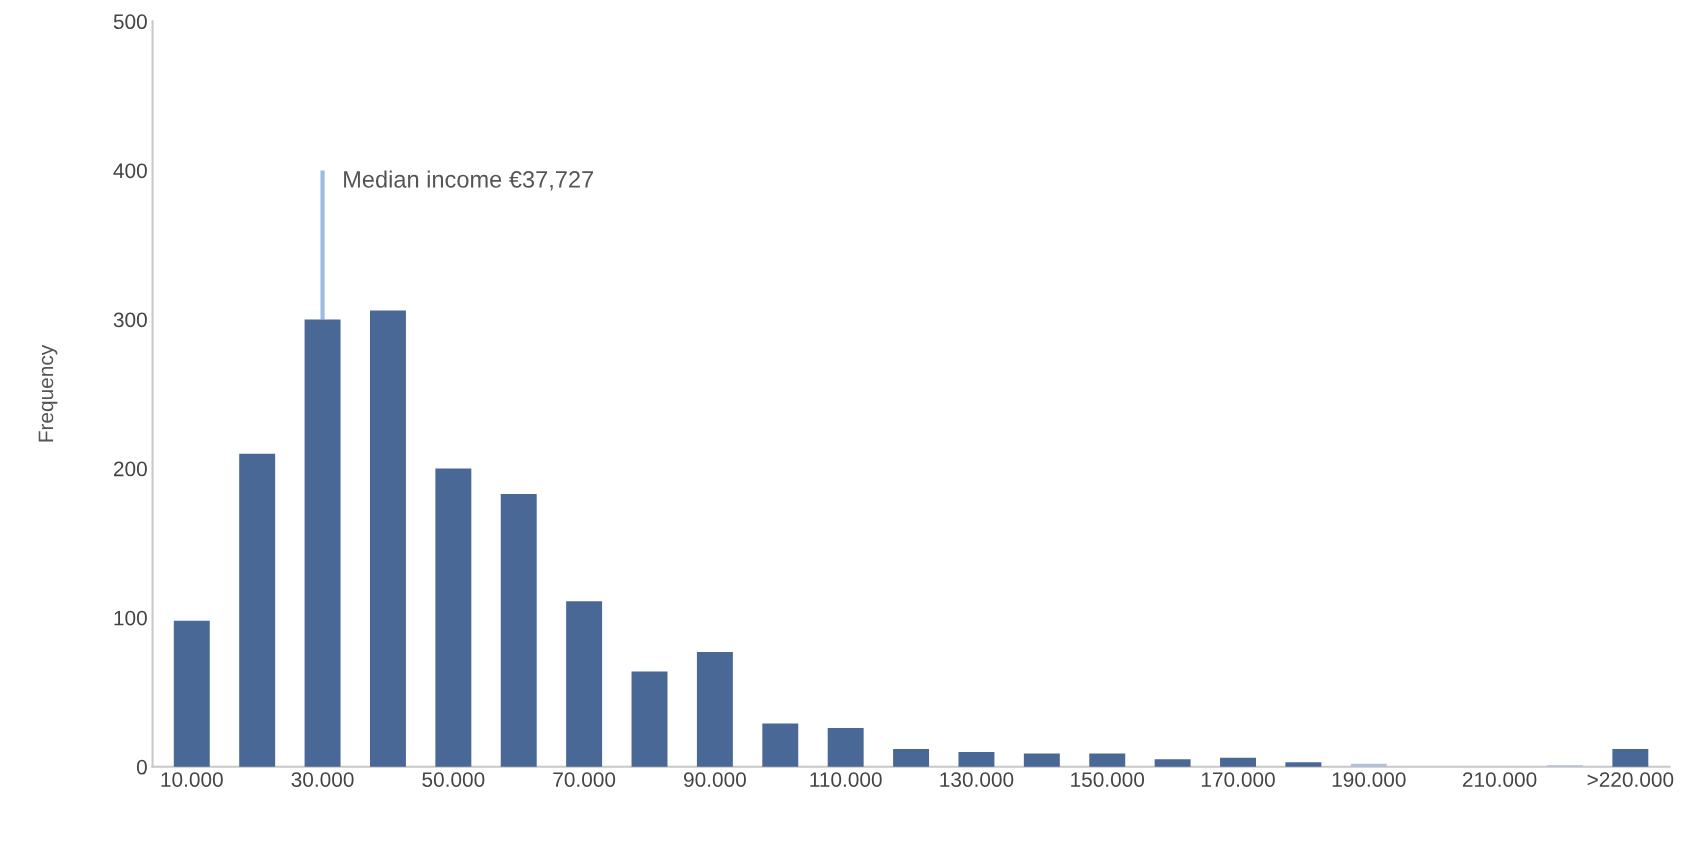 The image size is (1695, 852). Describe the element at coordinates (130, 171) in the screenshot. I see `y-tick-label: 400` at that location.